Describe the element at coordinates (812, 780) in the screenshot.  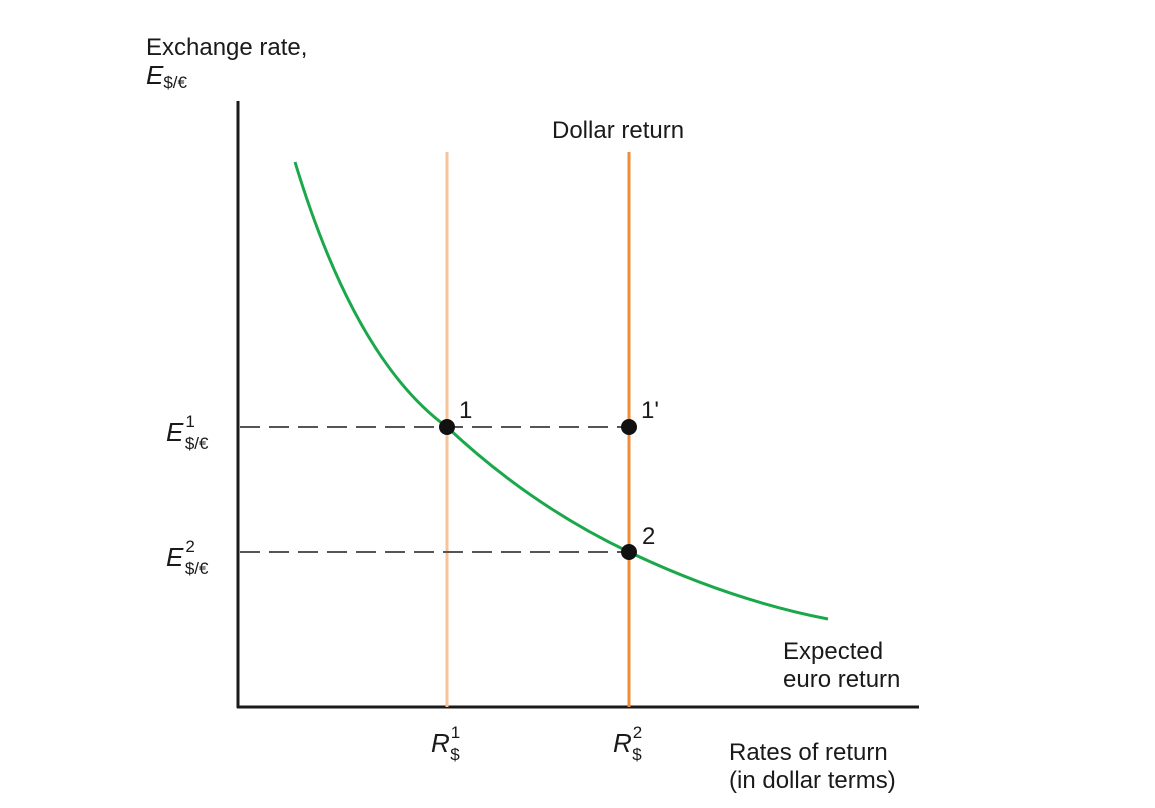
I see `x-axis-title-line2: (in dollar terms)` at that location.